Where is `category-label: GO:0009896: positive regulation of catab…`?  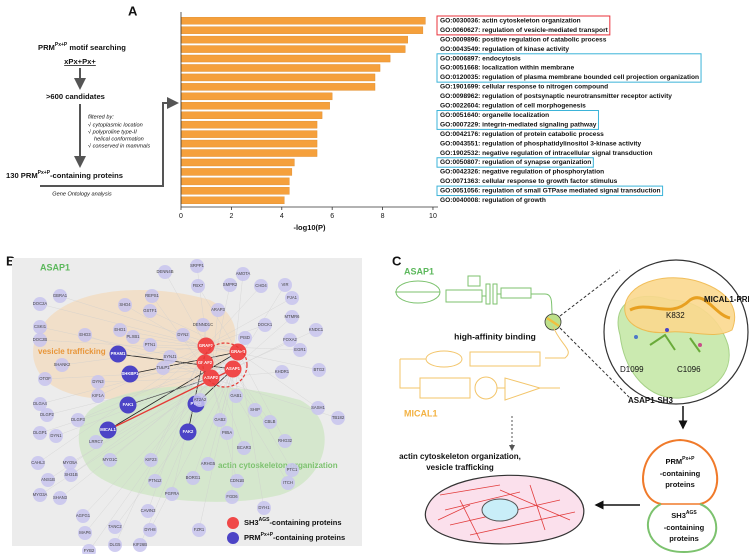 category-label: GO:0009896: positive regulation of catab… is located at coordinates (523, 39).